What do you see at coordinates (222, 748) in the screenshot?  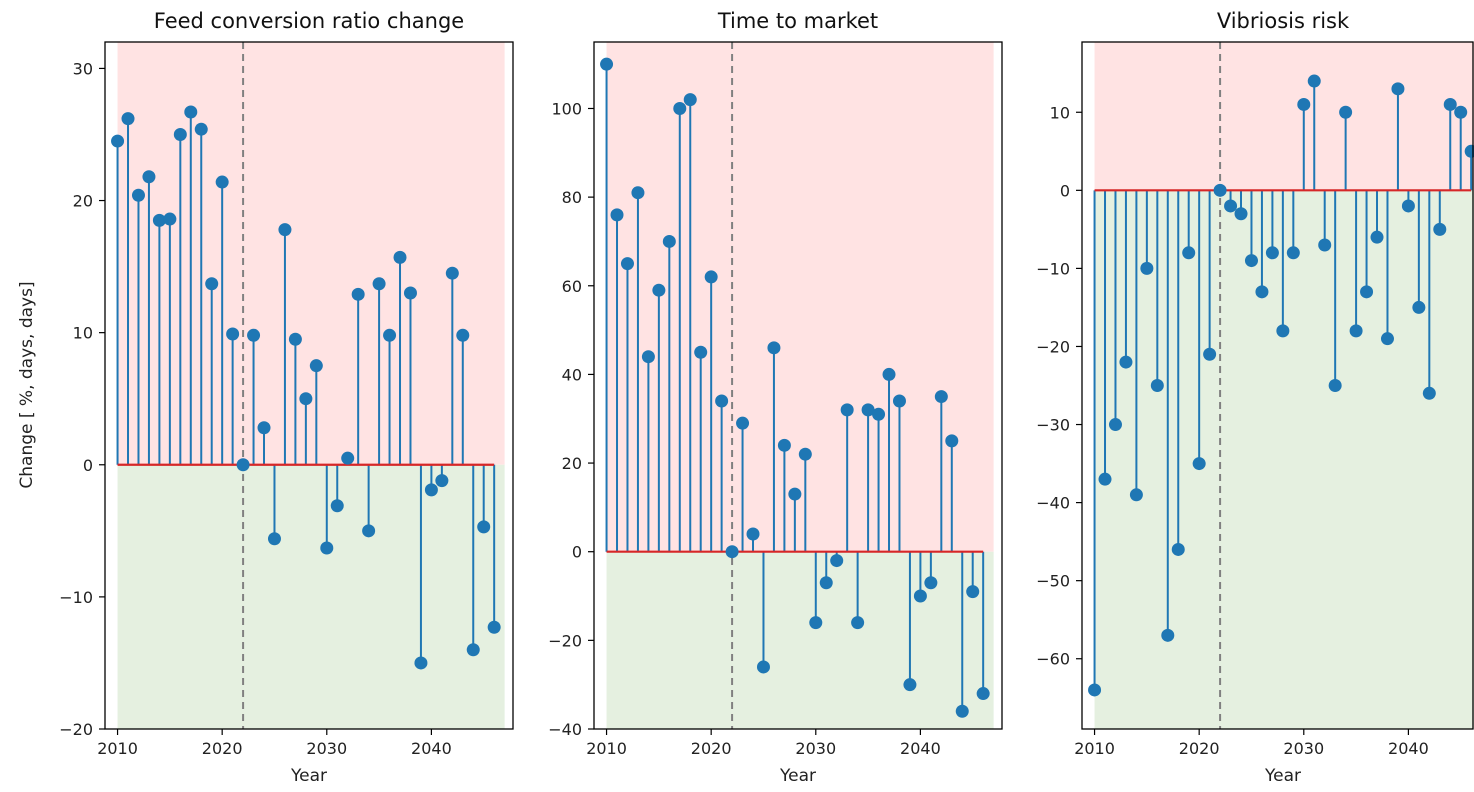 I see `x-tick-label: 2020` at bounding box center [222, 748].